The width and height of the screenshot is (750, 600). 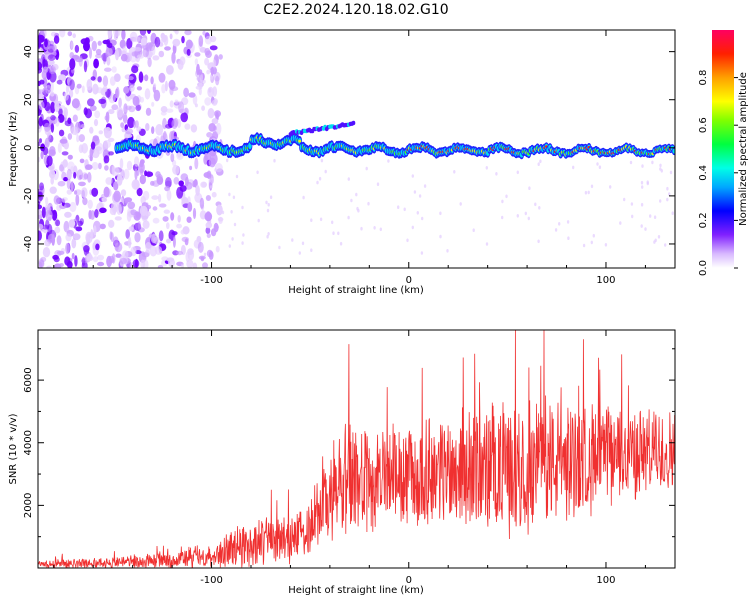 I want to click on snr-y-label: SNR (10 * v/v), so click(x=13, y=448).